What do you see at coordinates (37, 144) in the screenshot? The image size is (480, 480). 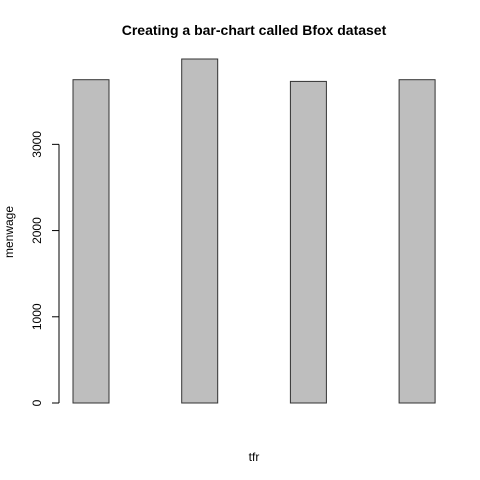 I see `y-tick-label: 3000` at bounding box center [37, 144].